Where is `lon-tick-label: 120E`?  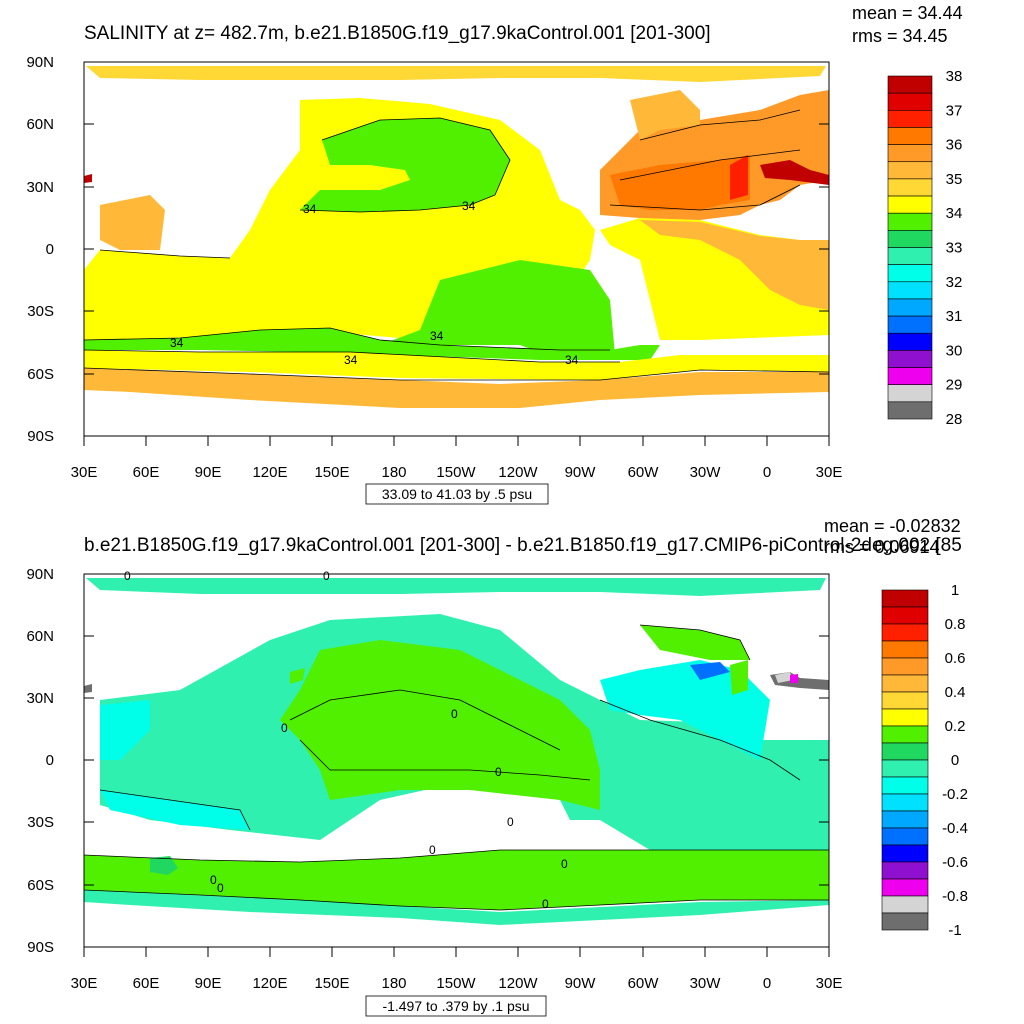 lon-tick-label: 120E is located at coordinates (269, 472).